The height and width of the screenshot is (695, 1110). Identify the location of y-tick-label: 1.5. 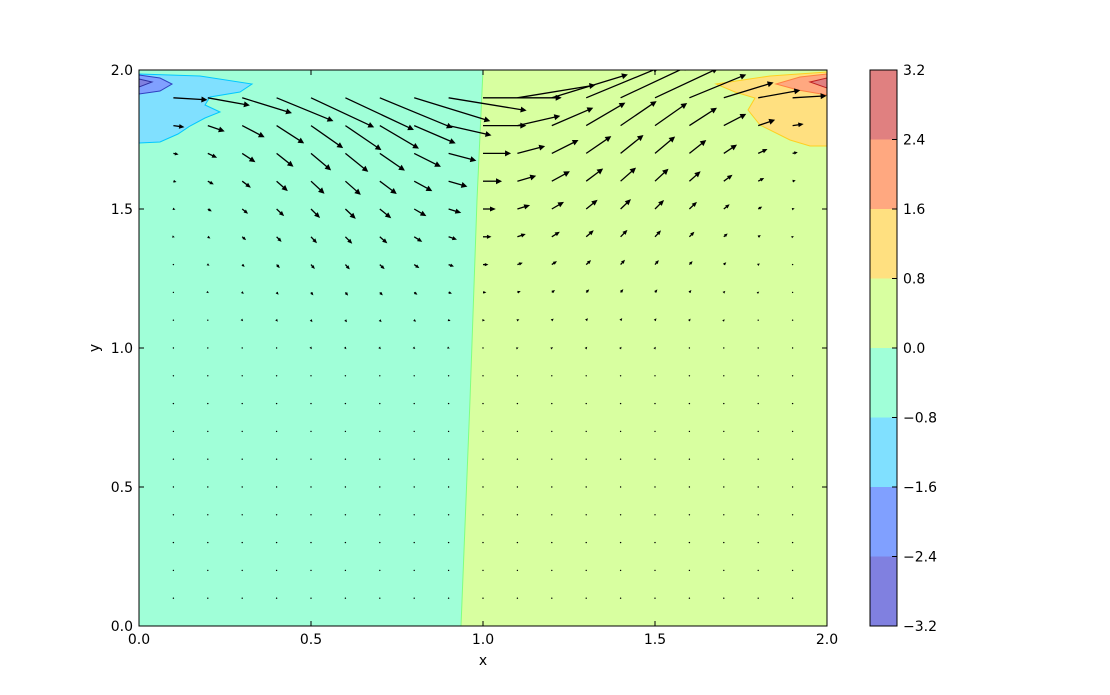
(122, 210).